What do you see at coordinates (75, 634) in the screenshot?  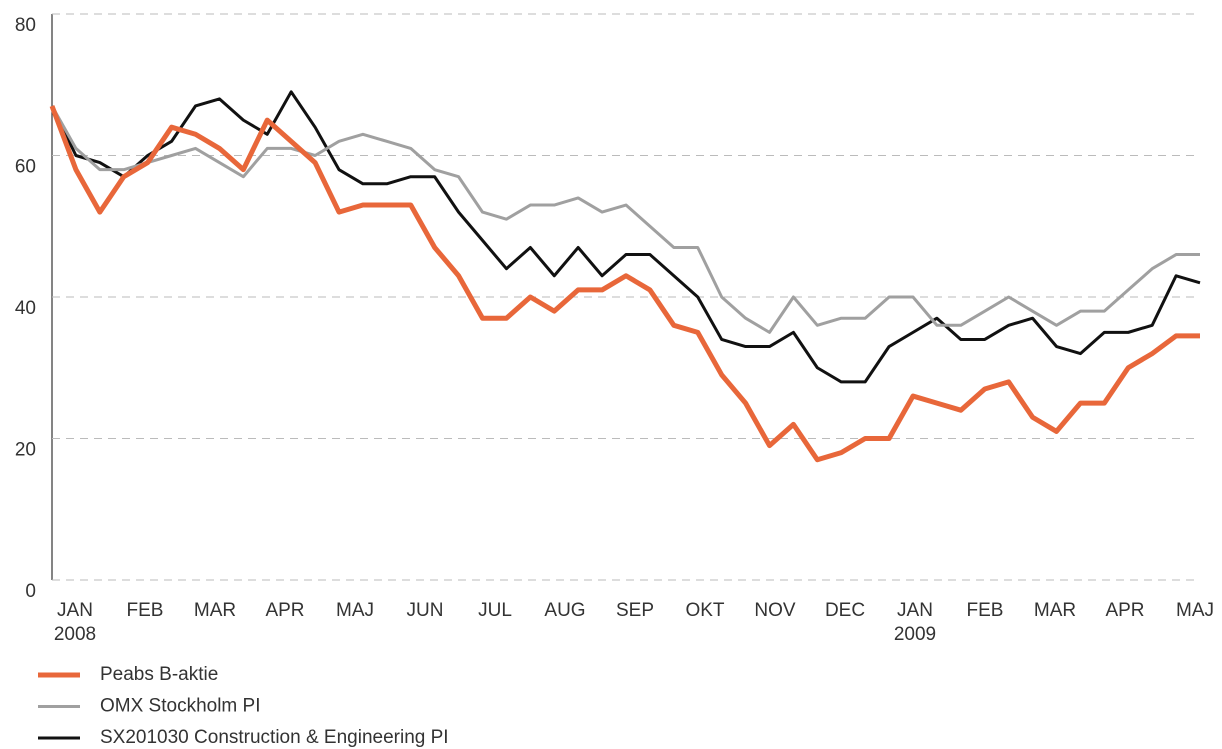 I see `x-tick-sublabel: 2008` at bounding box center [75, 634].